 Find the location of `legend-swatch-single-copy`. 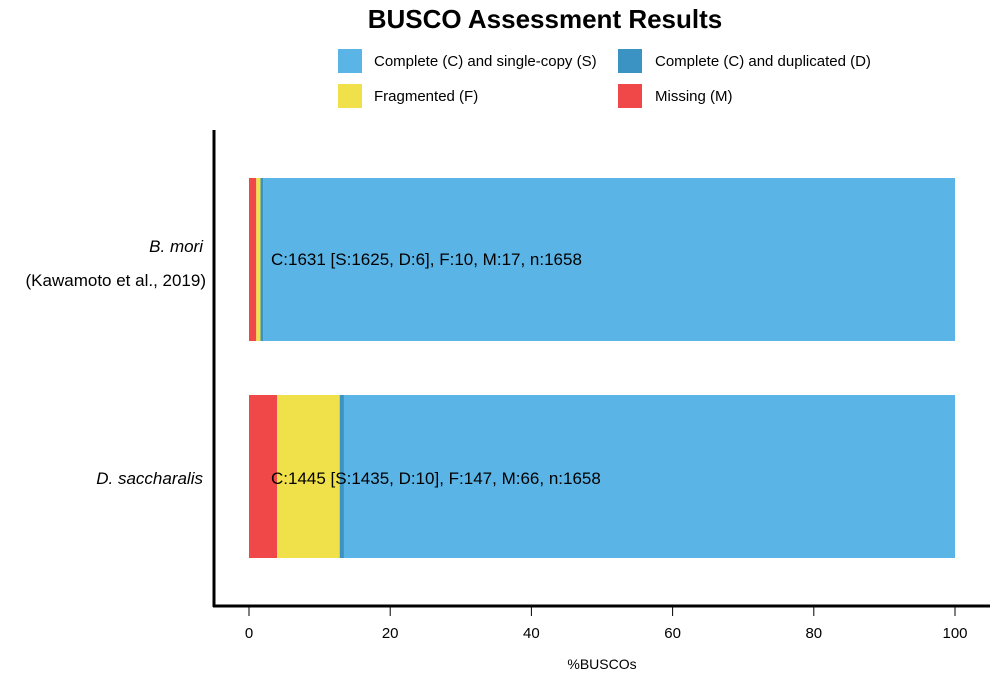

legend-swatch-single-copy is located at coordinates (350, 61).